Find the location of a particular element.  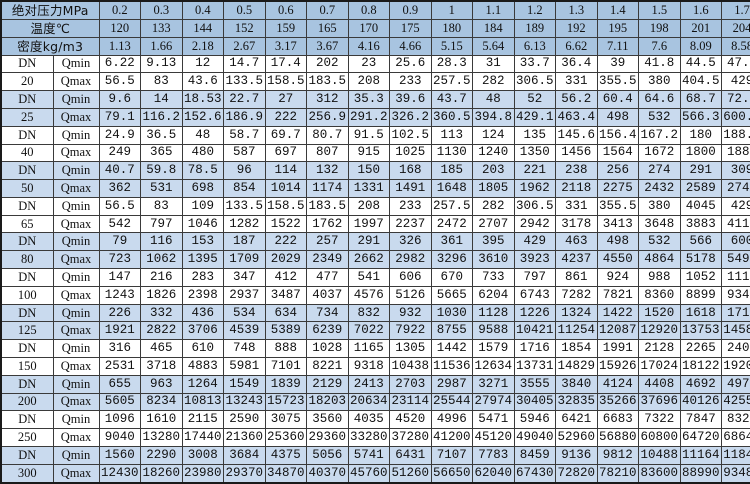

data-cell: 180 is located at coordinates (701, 135).